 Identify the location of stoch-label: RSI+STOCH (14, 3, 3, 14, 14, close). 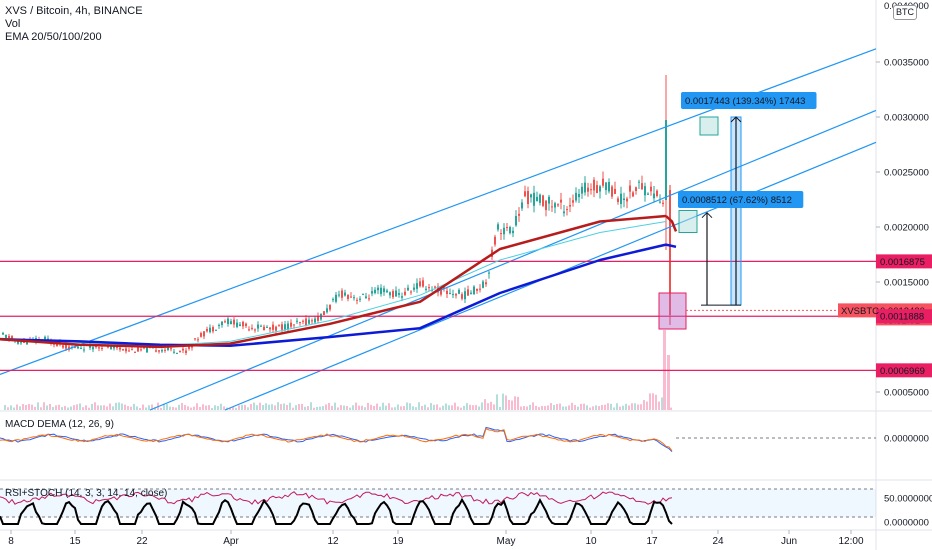
(86, 493).